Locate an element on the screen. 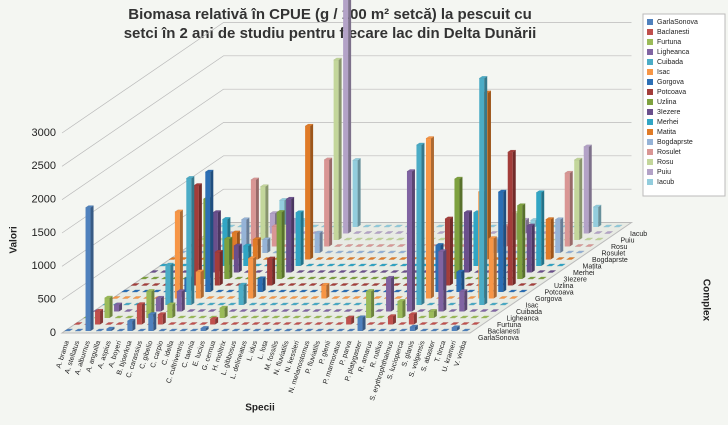 The width and height of the screenshot is (728, 425). legend-label: Uzlina is located at coordinates (667, 102).